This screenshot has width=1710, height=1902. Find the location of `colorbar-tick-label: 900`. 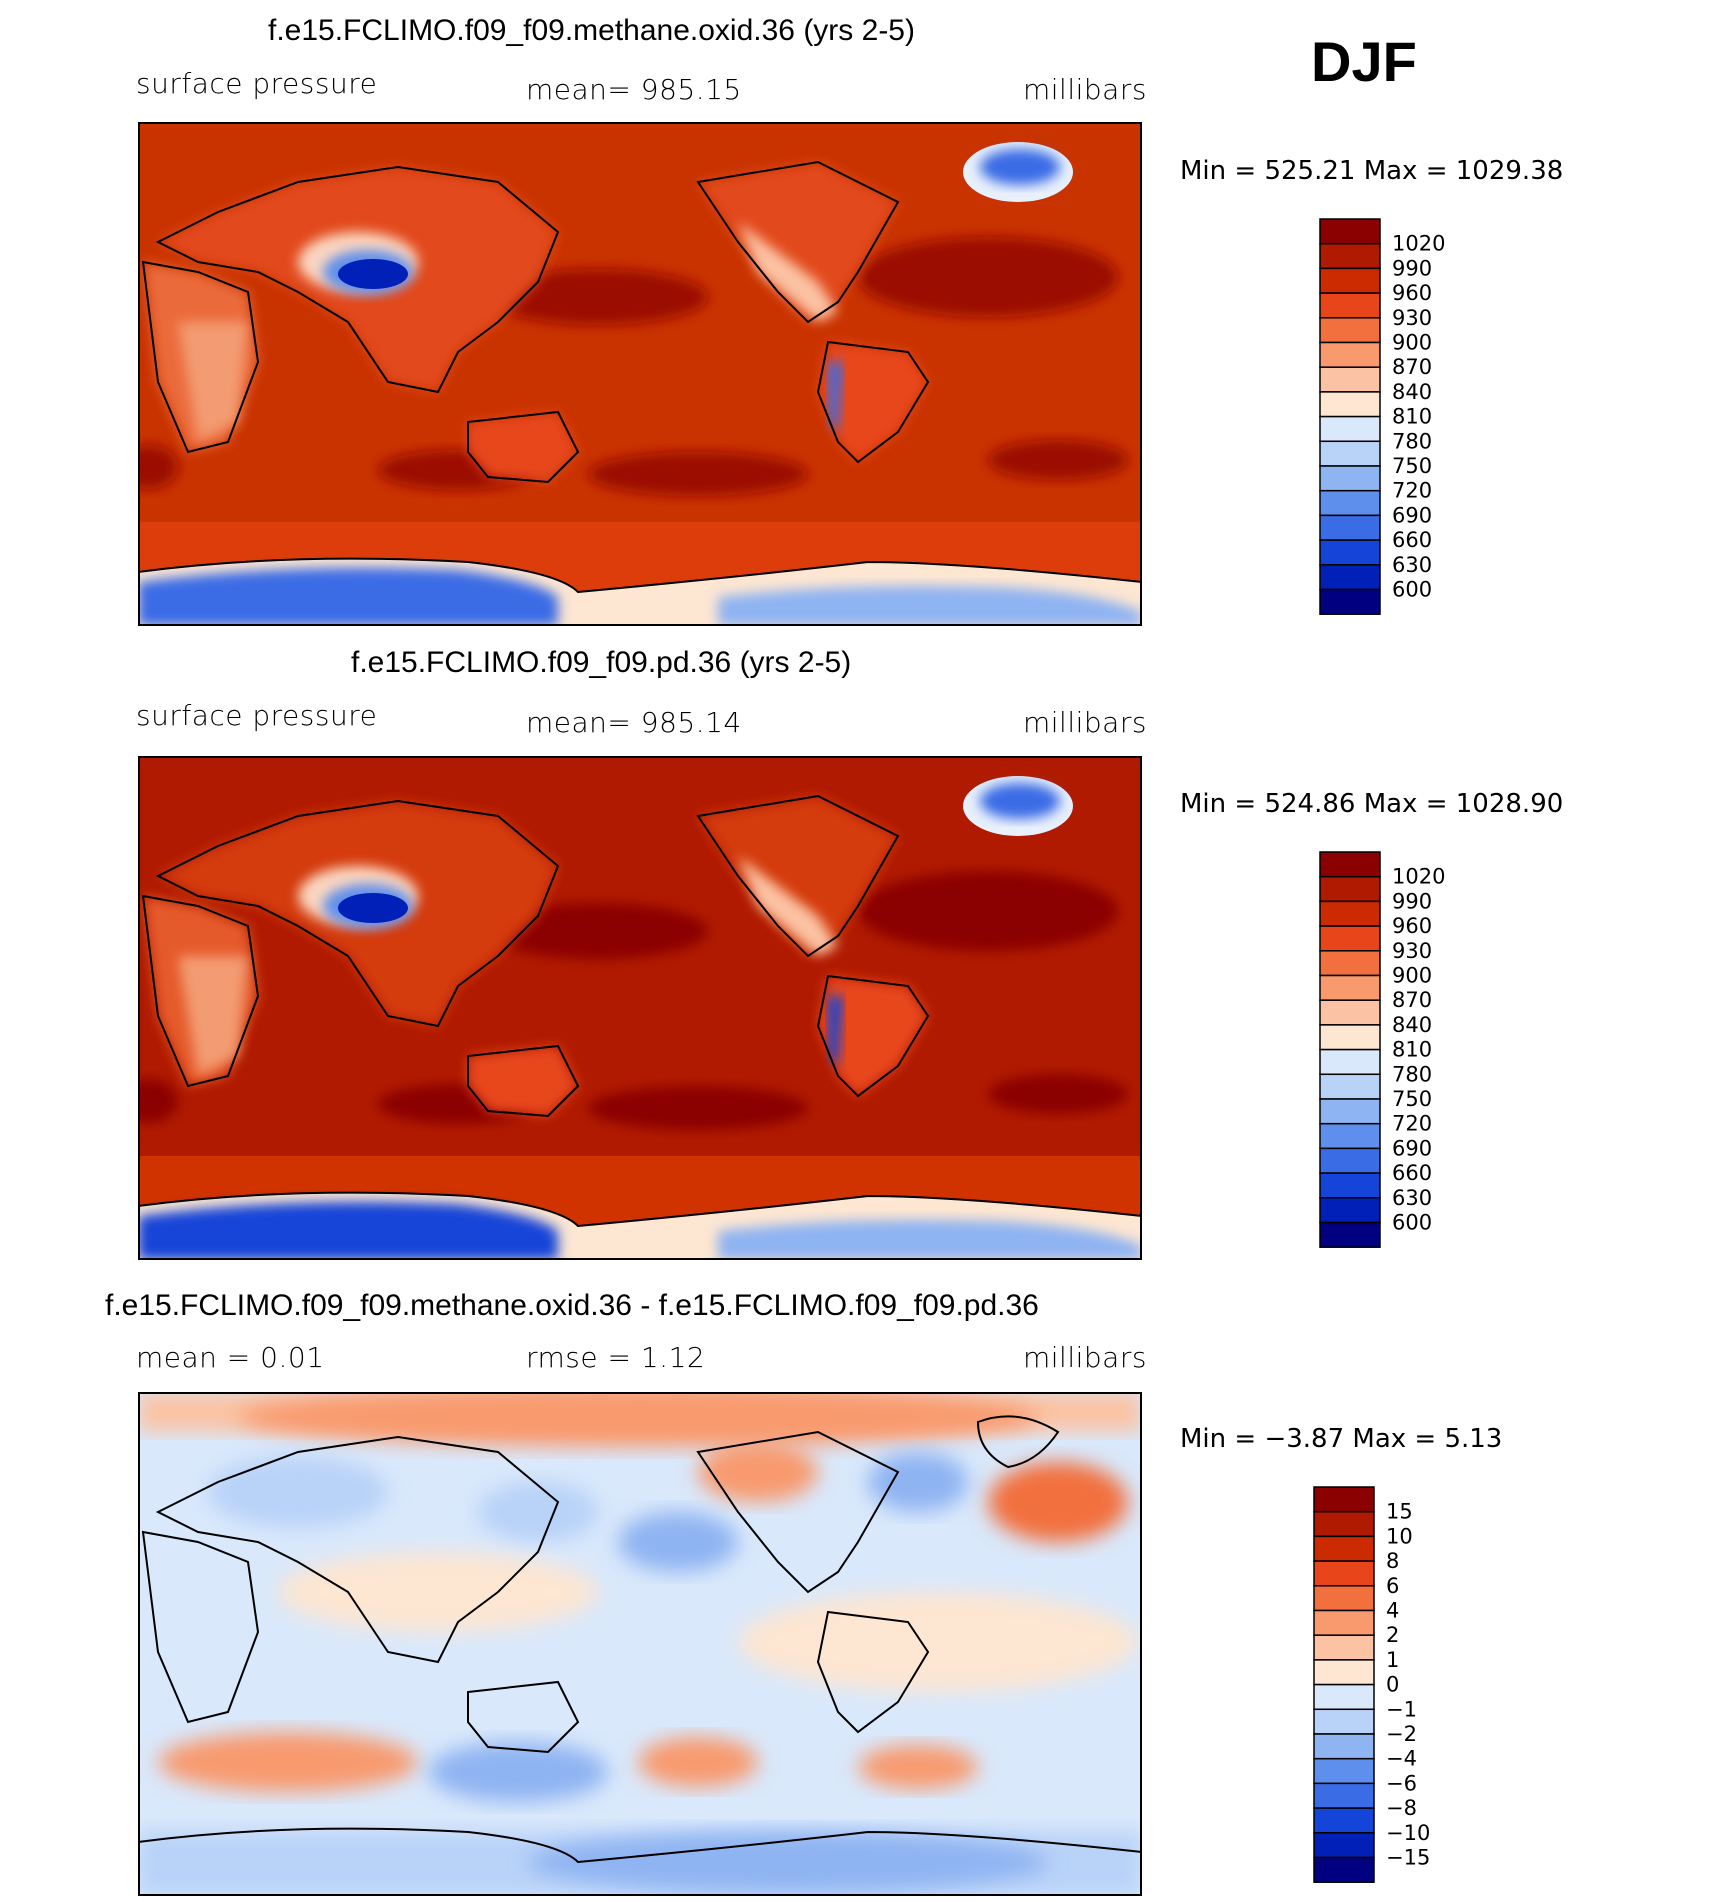

colorbar-tick-label: 900 is located at coordinates (1412, 343).